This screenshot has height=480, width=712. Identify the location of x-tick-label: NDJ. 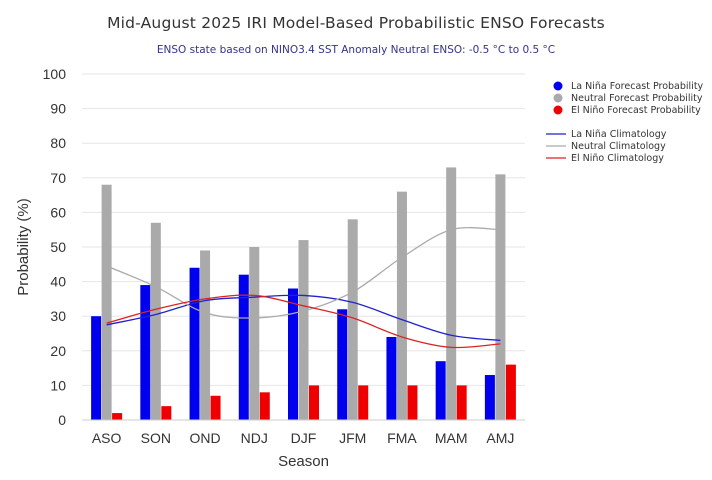
(254, 438).